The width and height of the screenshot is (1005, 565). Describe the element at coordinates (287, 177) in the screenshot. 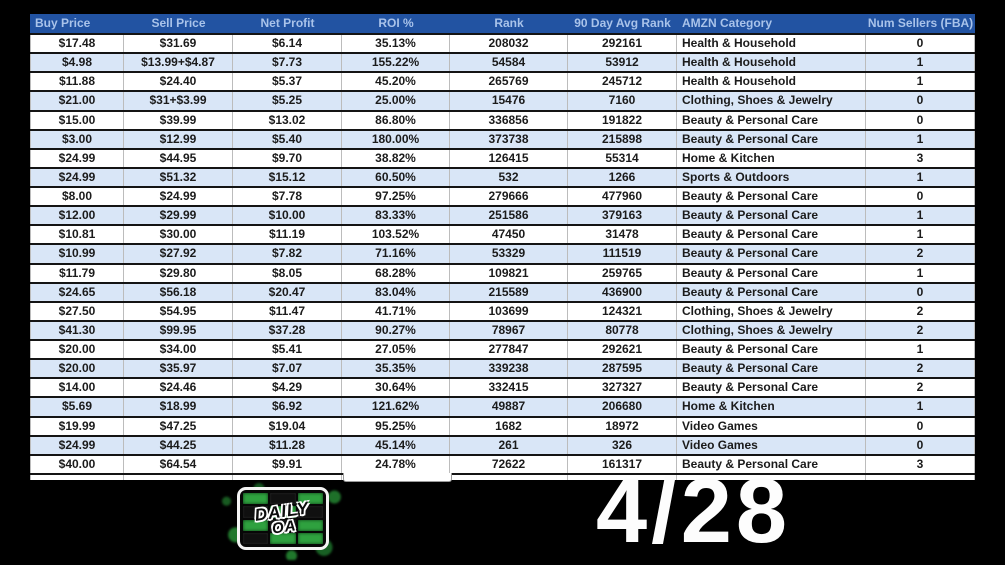

I see `cell-net-profit: $15.12` at that location.